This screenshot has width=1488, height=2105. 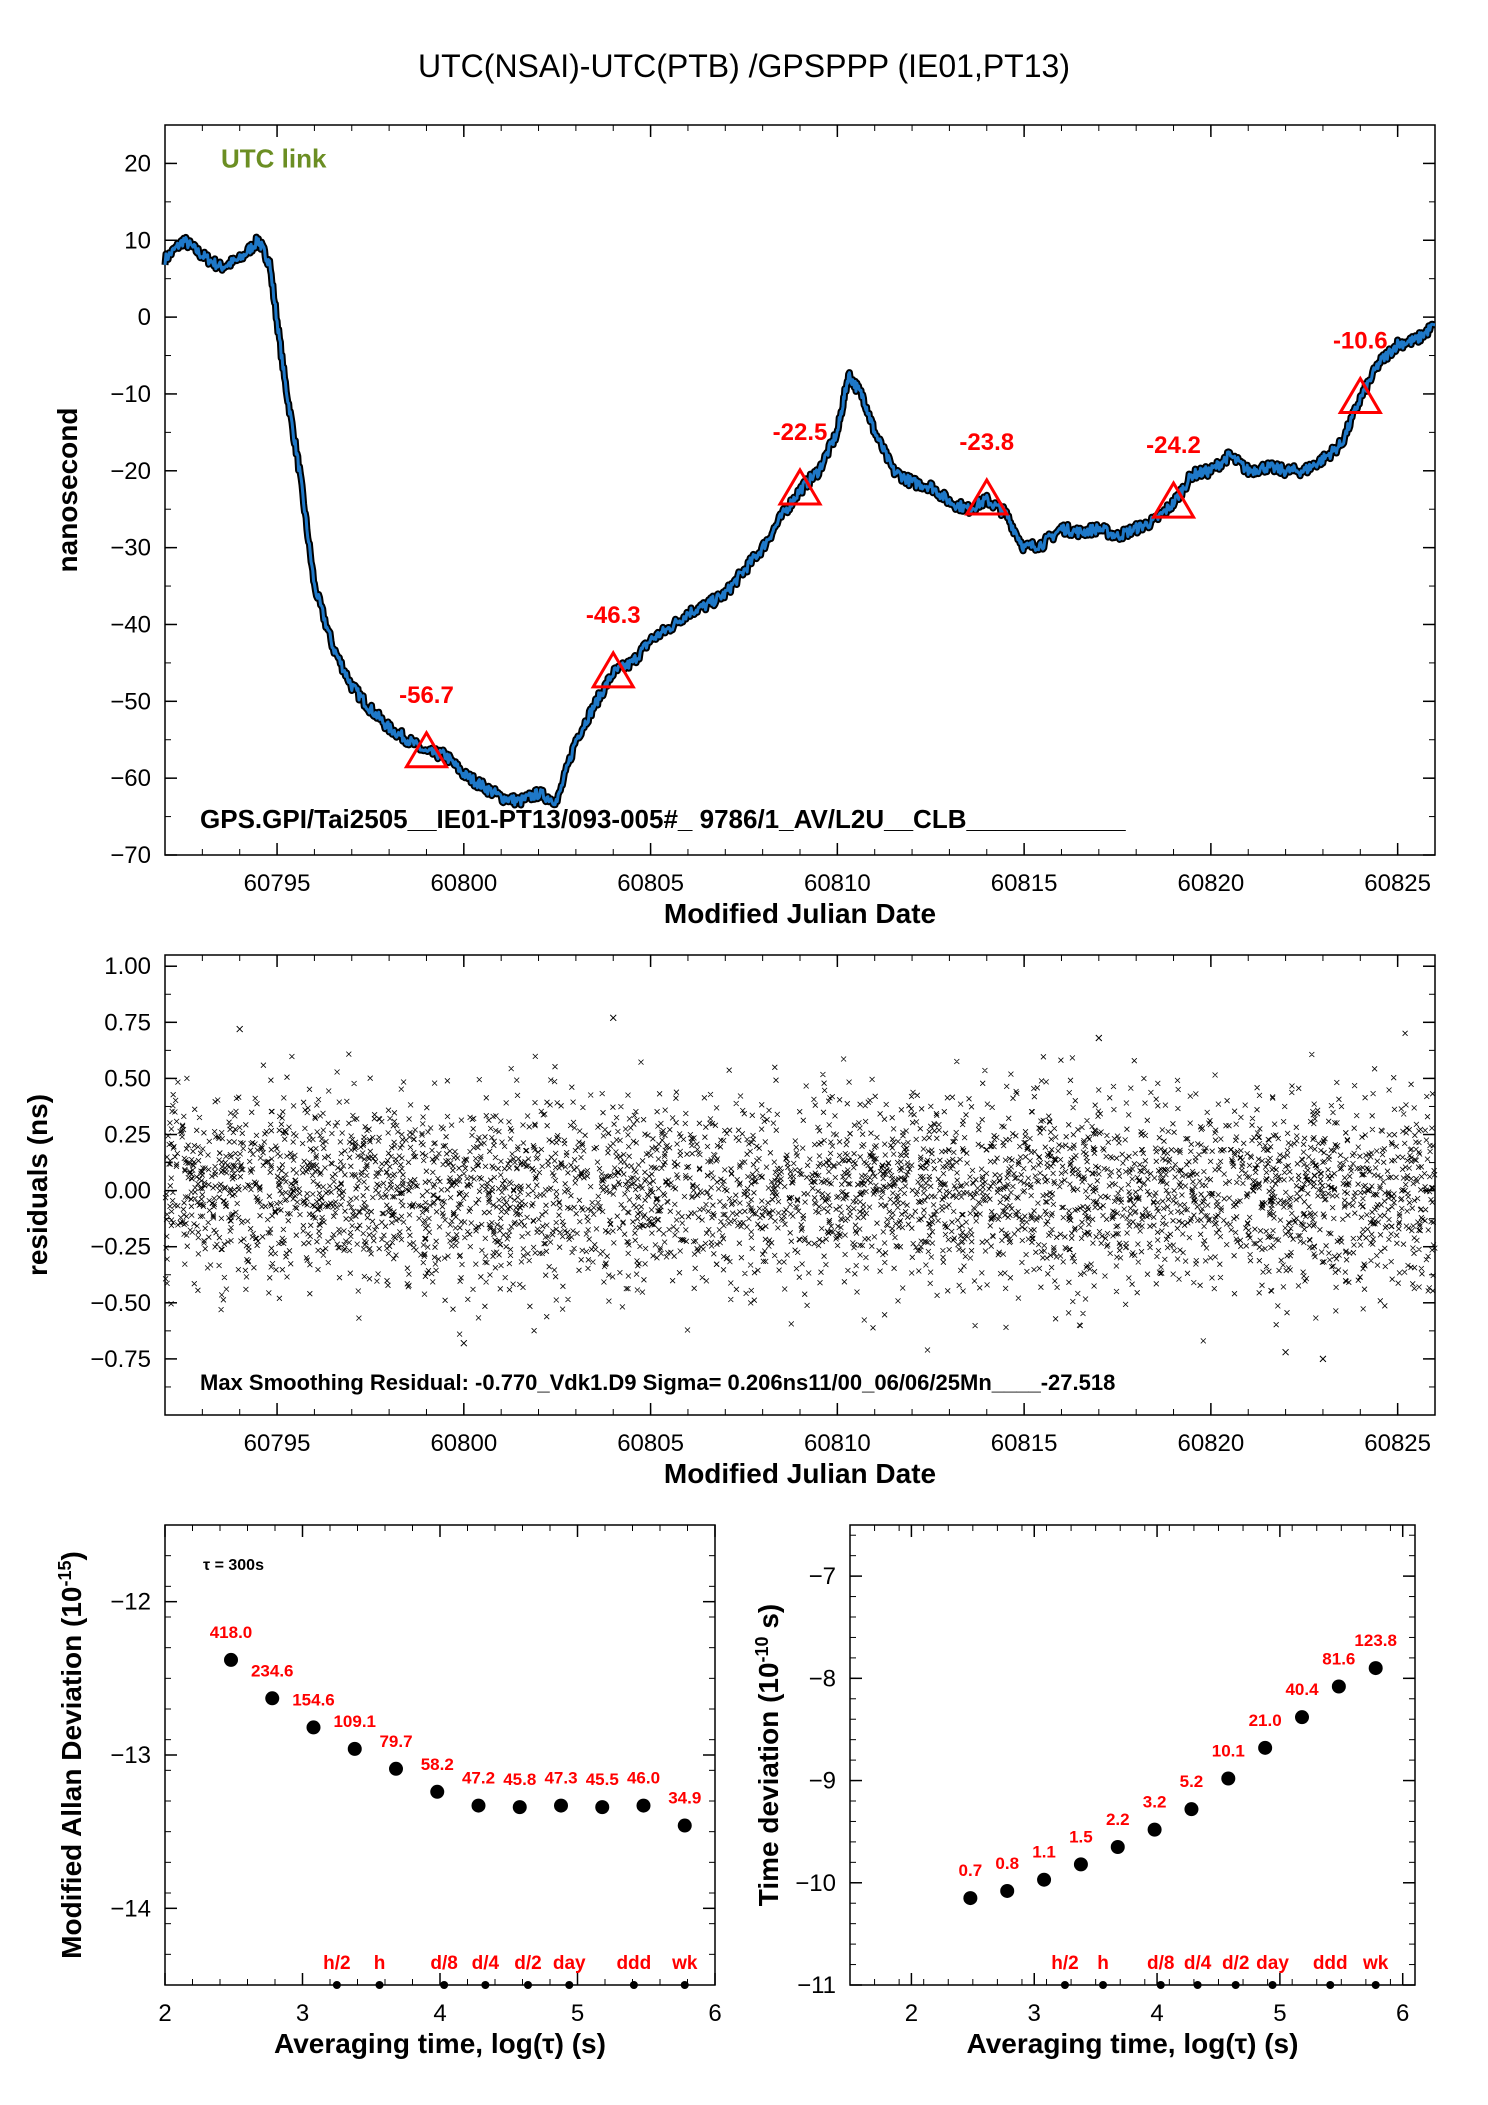 What do you see at coordinates (1375, 1963) in the screenshot?
I see `interval-label: wk` at bounding box center [1375, 1963].